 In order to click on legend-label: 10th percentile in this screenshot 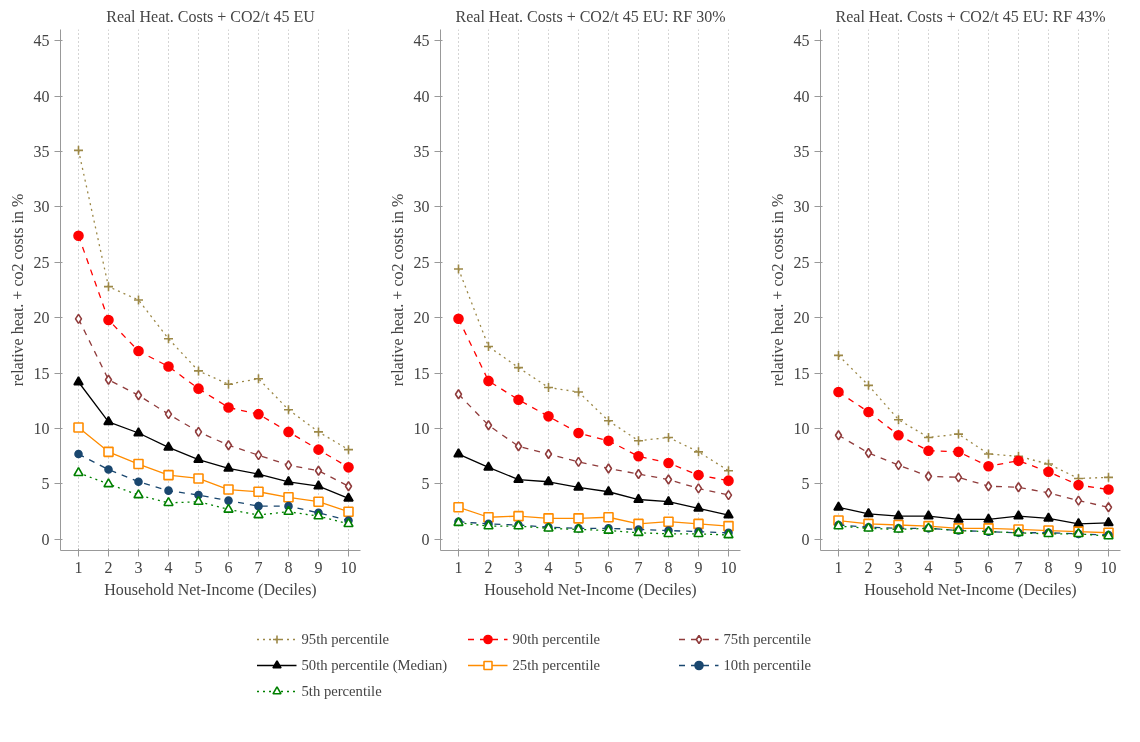, I will do `click(767, 665)`.